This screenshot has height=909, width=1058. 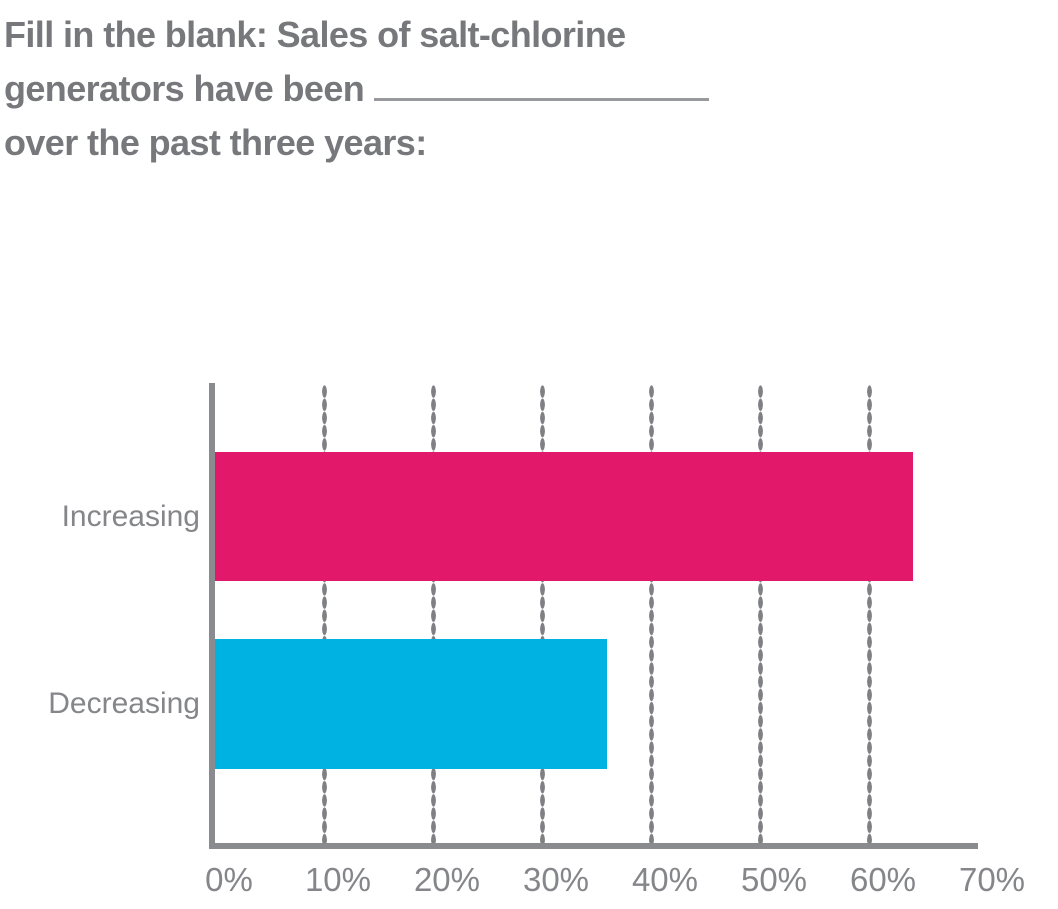 What do you see at coordinates (324, 614) in the screenshot?
I see `gridline-10pct` at bounding box center [324, 614].